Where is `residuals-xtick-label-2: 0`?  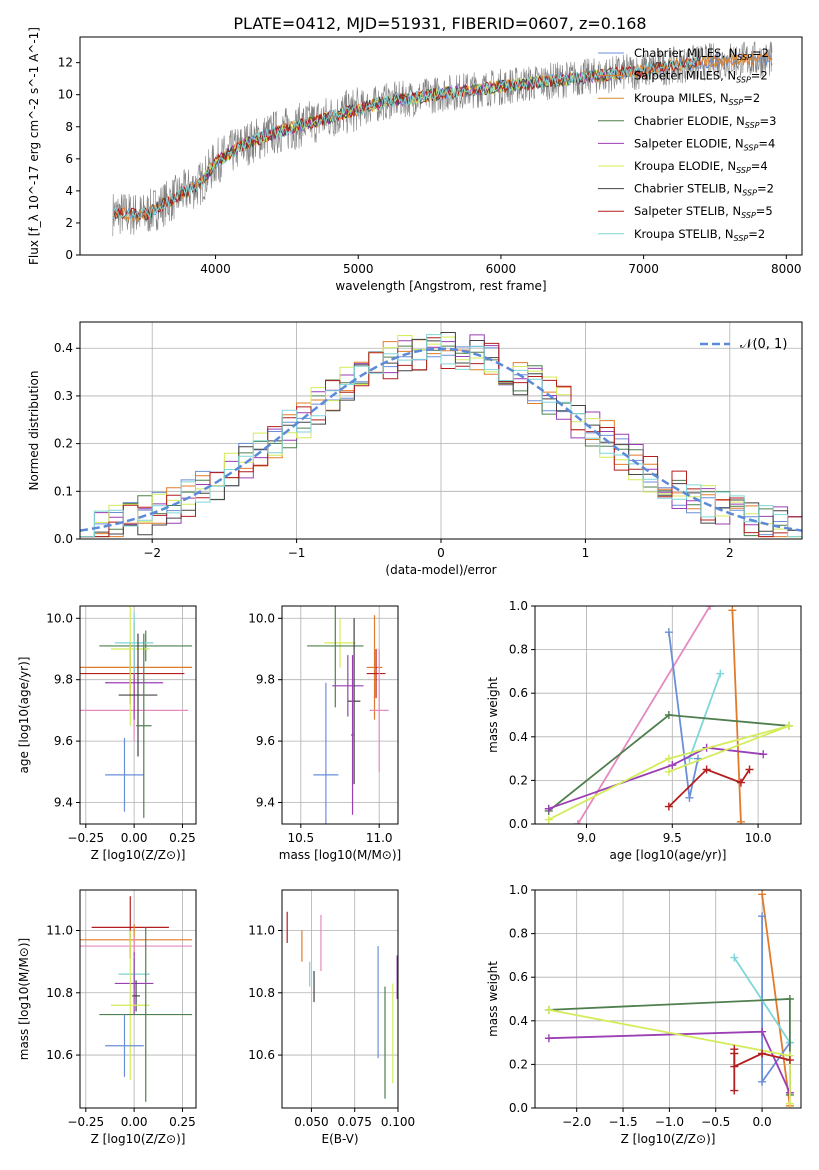 residuals-xtick-label-2: 0 is located at coordinates (441, 553).